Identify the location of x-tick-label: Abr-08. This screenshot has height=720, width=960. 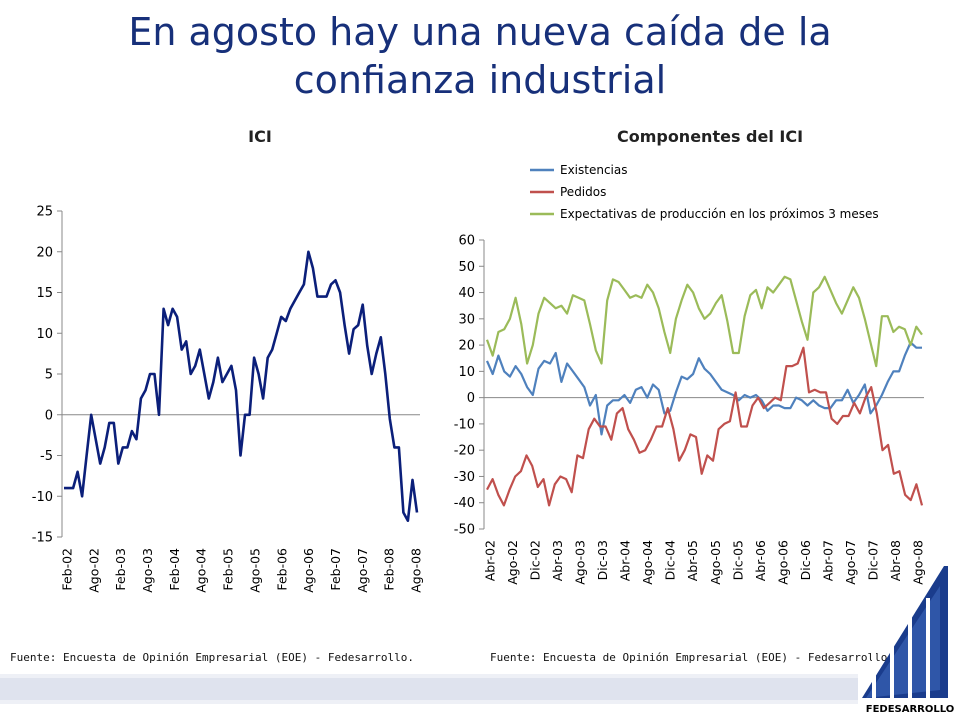
(895, 560).